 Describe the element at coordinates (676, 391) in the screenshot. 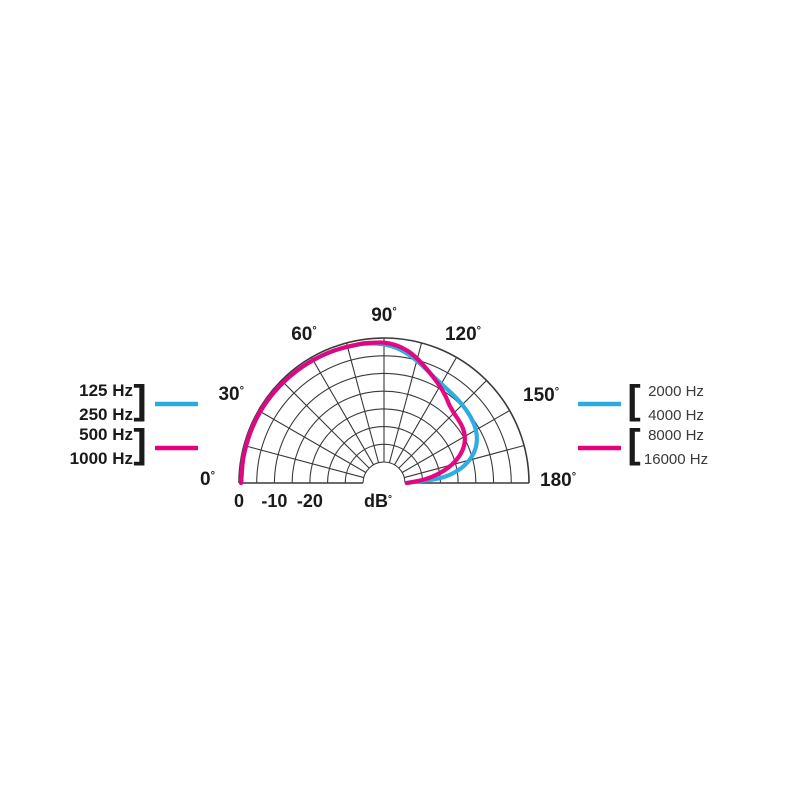

I see `legend-label-2000-hz: 2000 Hz` at that location.